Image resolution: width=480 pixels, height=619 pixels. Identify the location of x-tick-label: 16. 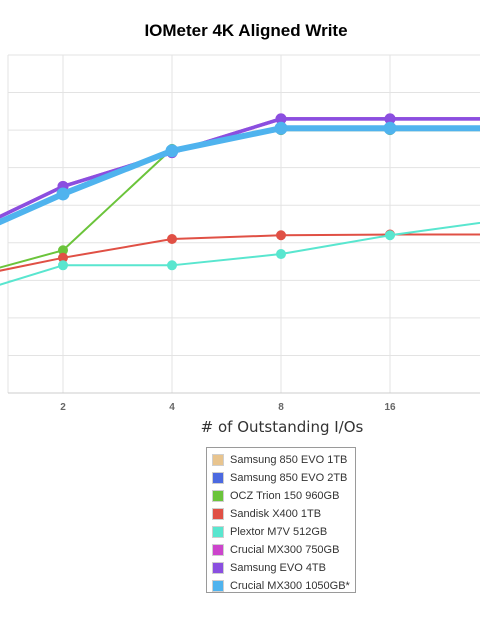
(390, 407).